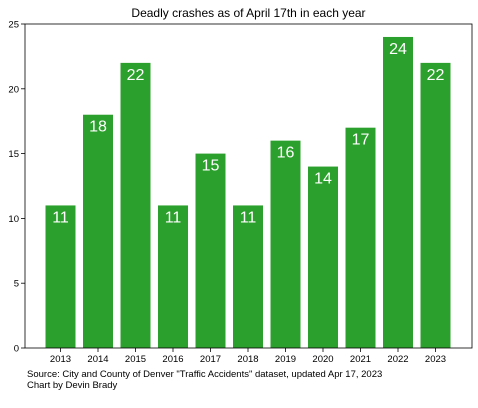 The height and width of the screenshot is (408, 478). What do you see at coordinates (436, 75) in the screenshot?
I see `bar-value-label-2023: 22` at bounding box center [436, 75].